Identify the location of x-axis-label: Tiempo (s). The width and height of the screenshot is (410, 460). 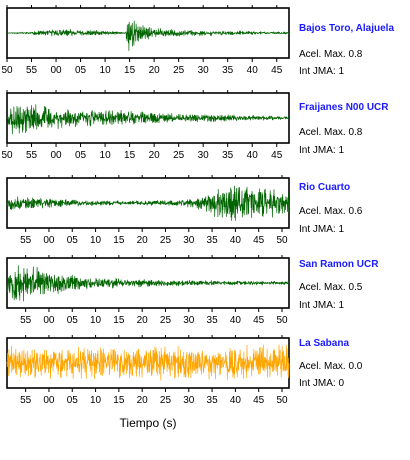
(148, 423).